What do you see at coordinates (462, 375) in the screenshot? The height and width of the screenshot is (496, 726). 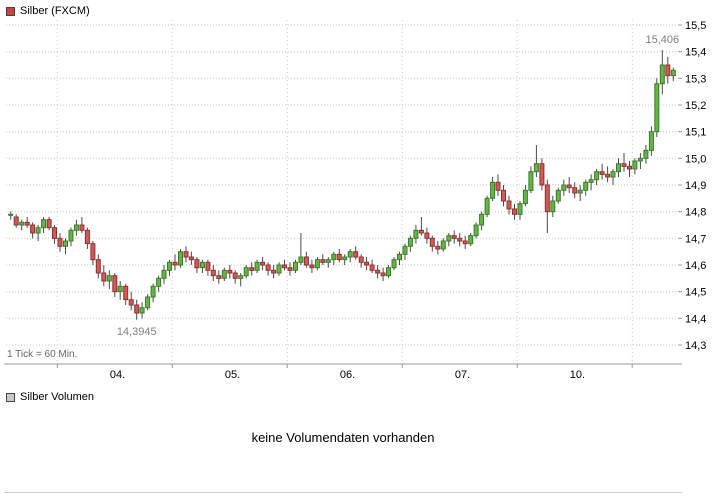 I see `x-axis-label: 07.` at bounding box center [462, 375].